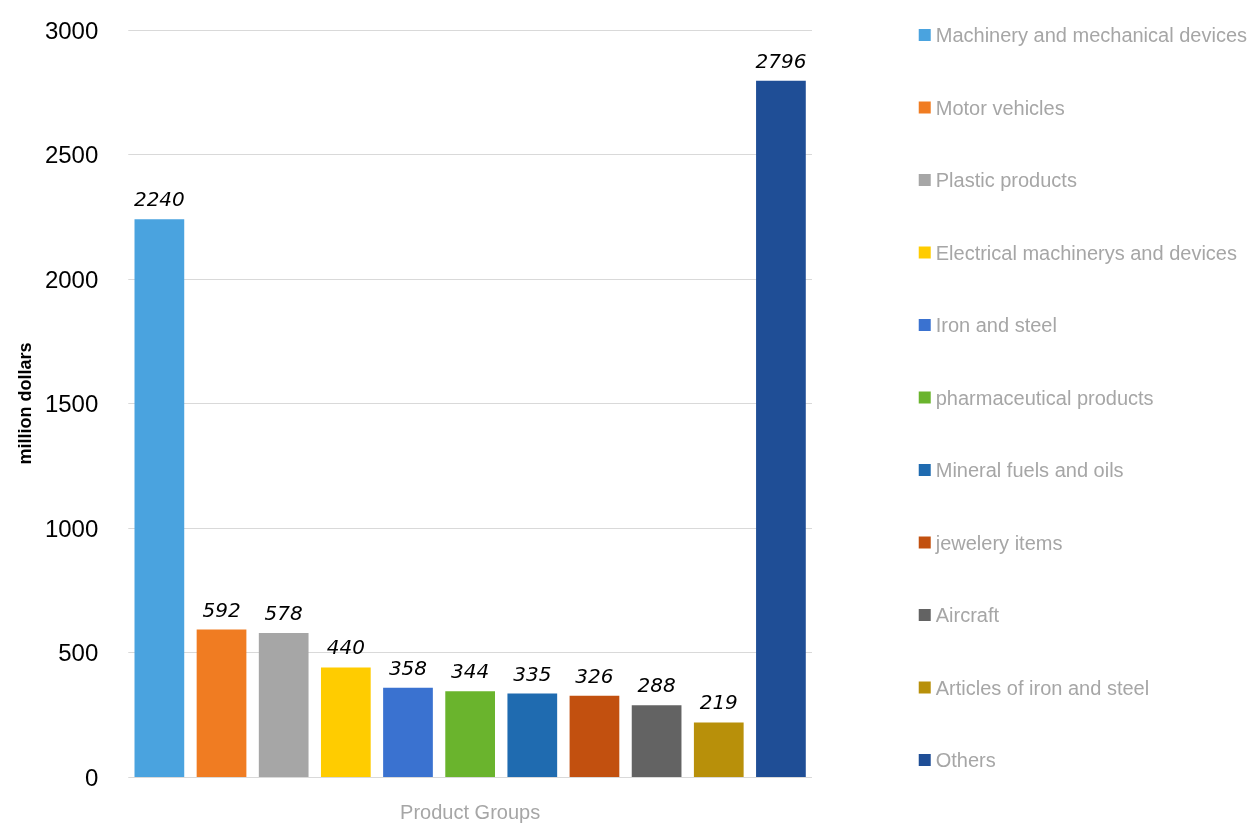 This screenshot has height=835, width=1260. Describe the element at coordinates (1029, 470) in the screenshot. I see `legend-label: Mineral fuels and oils` at that location.